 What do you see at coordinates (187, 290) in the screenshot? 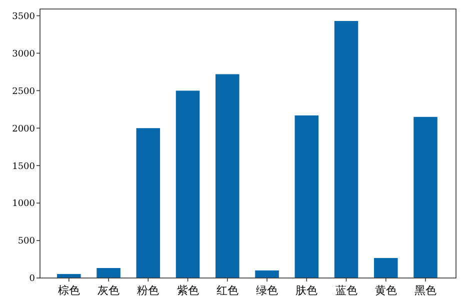
I see `x-tick-label: 紫色` at bounding box center [187, 290].